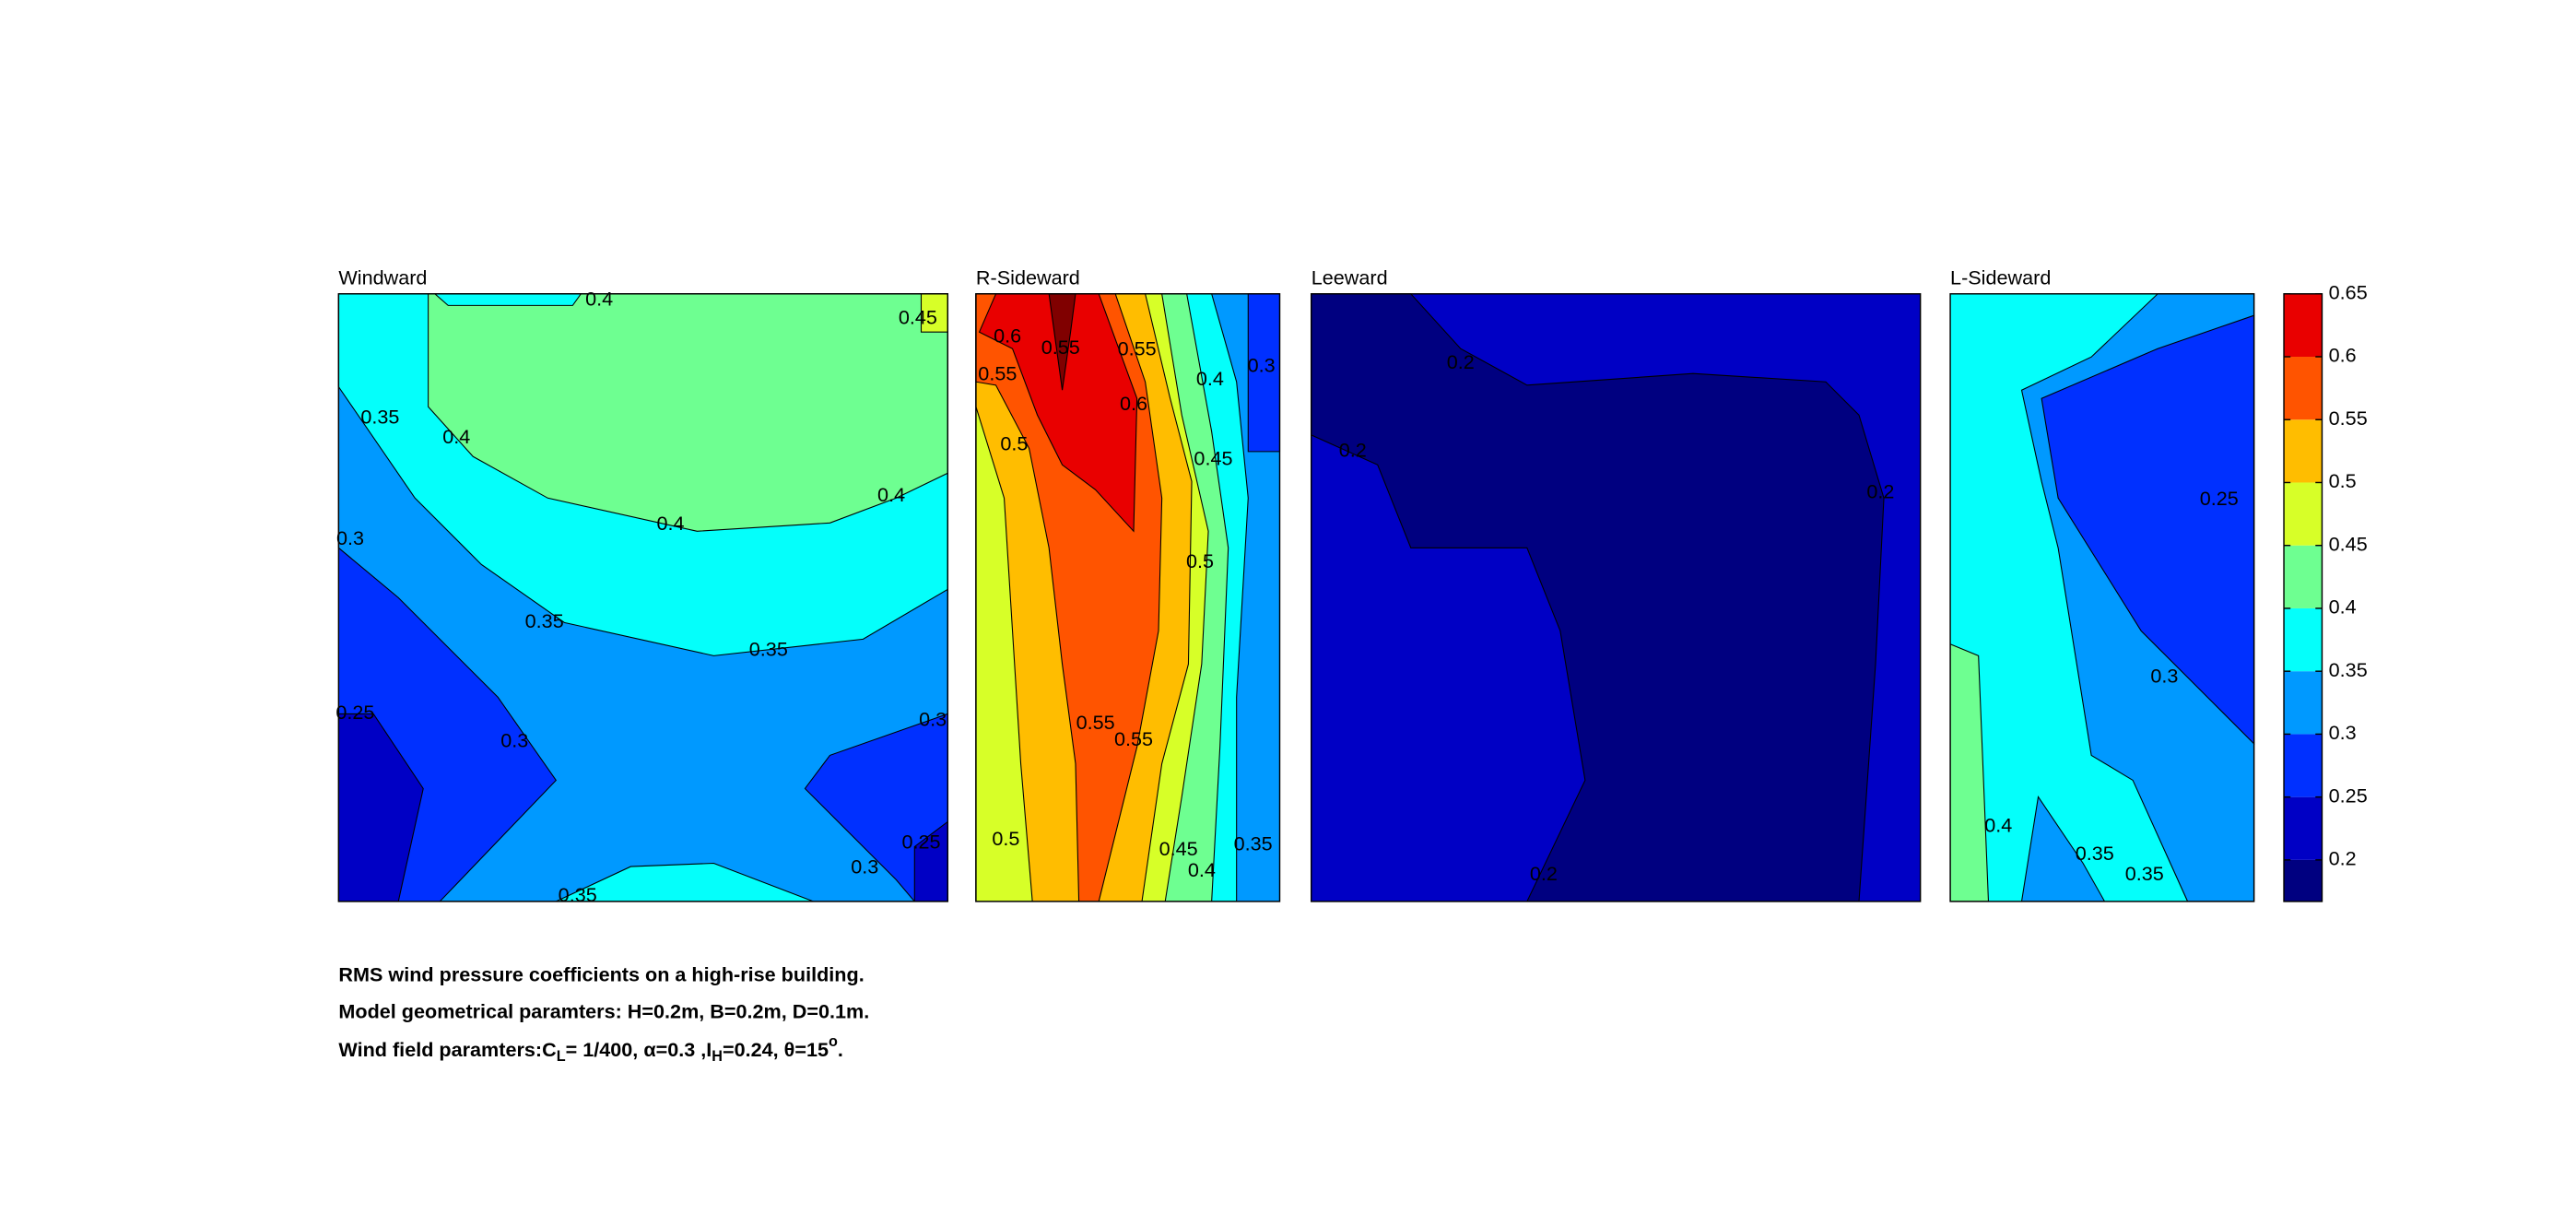 This screenshot has width=2576, height=1226. I want to click on panel-title: Leeward, so click(1350, 277).